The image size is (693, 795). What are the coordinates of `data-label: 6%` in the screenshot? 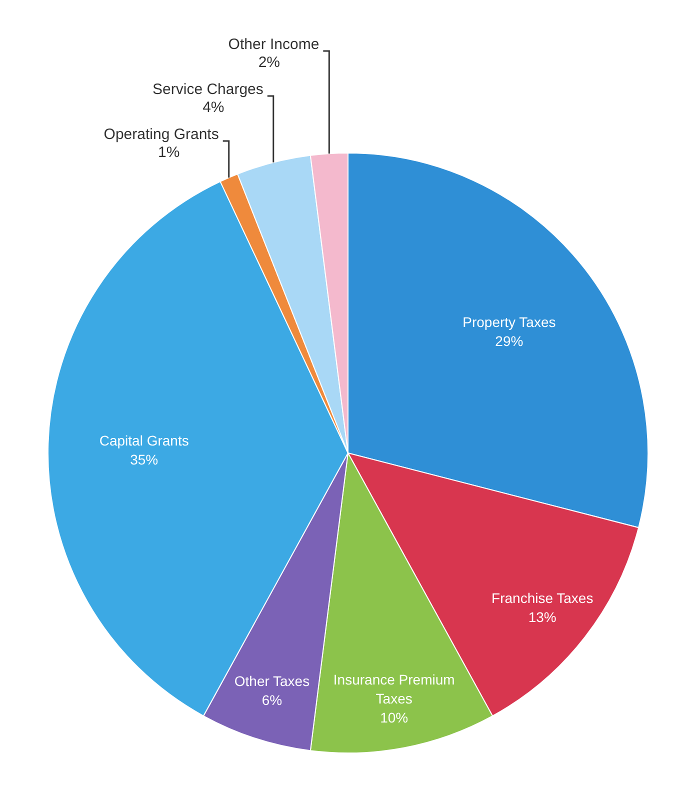 It's located at (272, 700).